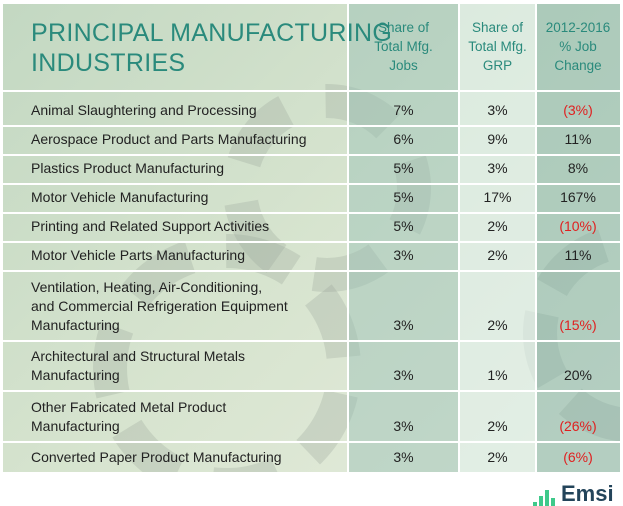 This screenshot has height=506, width=623. Describe the element at coordinates (311, 168) in the screenshot. I see `table-row: Plastics Product Manufacturing 5% 3% 8%` at that location.